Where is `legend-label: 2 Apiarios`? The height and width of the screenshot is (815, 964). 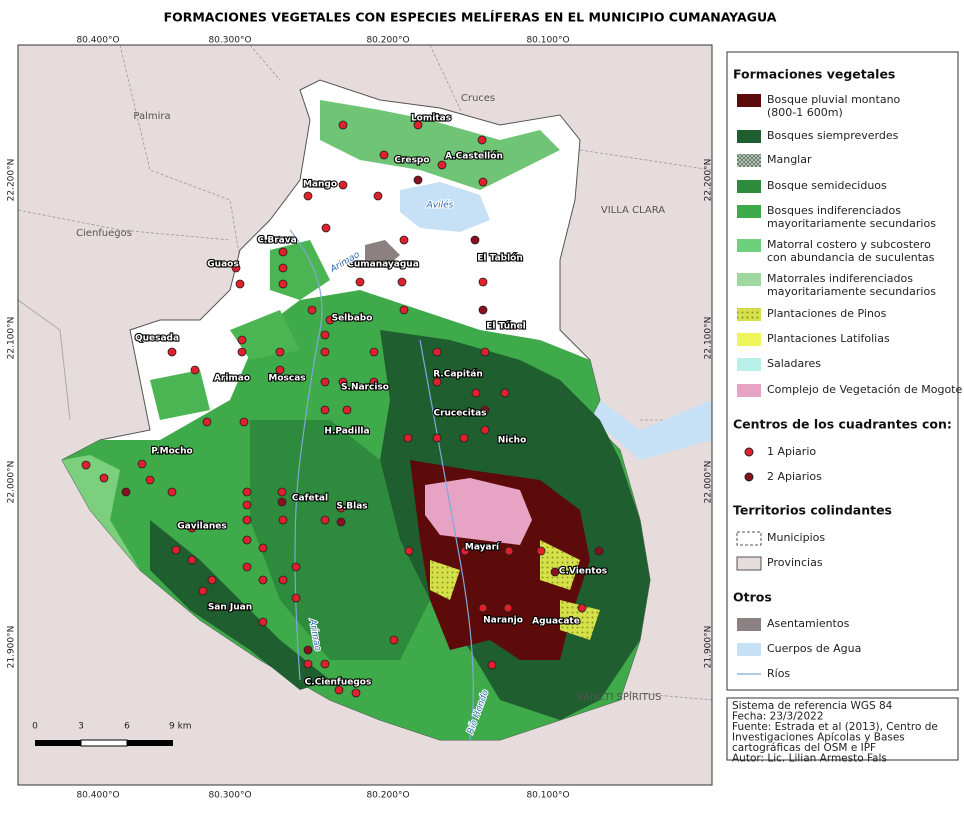
legend-label: 2 Apiarios is located at coordinates (794, 476).